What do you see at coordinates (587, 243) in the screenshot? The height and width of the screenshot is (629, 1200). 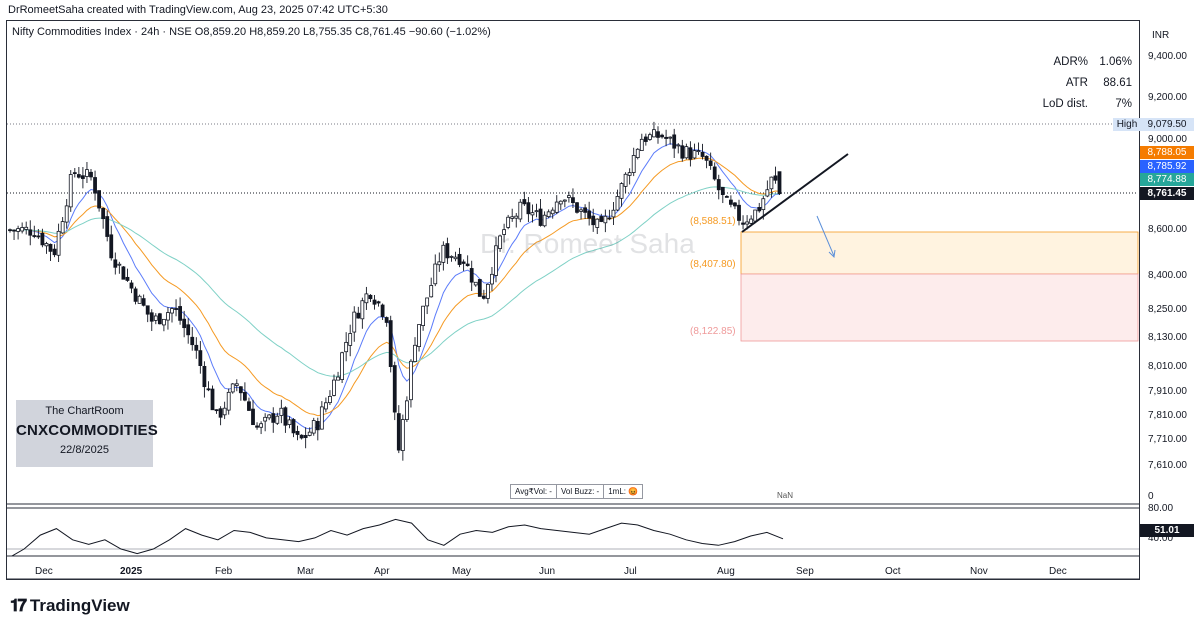 I see `watermark: Dr. Romeet Saha` at bounding box center [587, 243].